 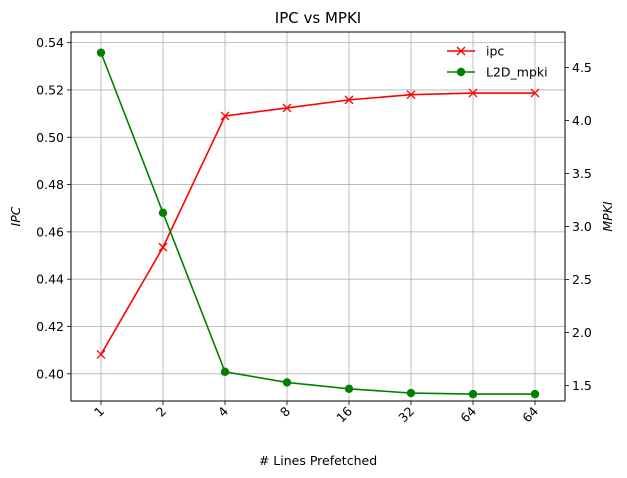 I want to click on y-left-tick-label: 0.52, so click(x=50, y=89).